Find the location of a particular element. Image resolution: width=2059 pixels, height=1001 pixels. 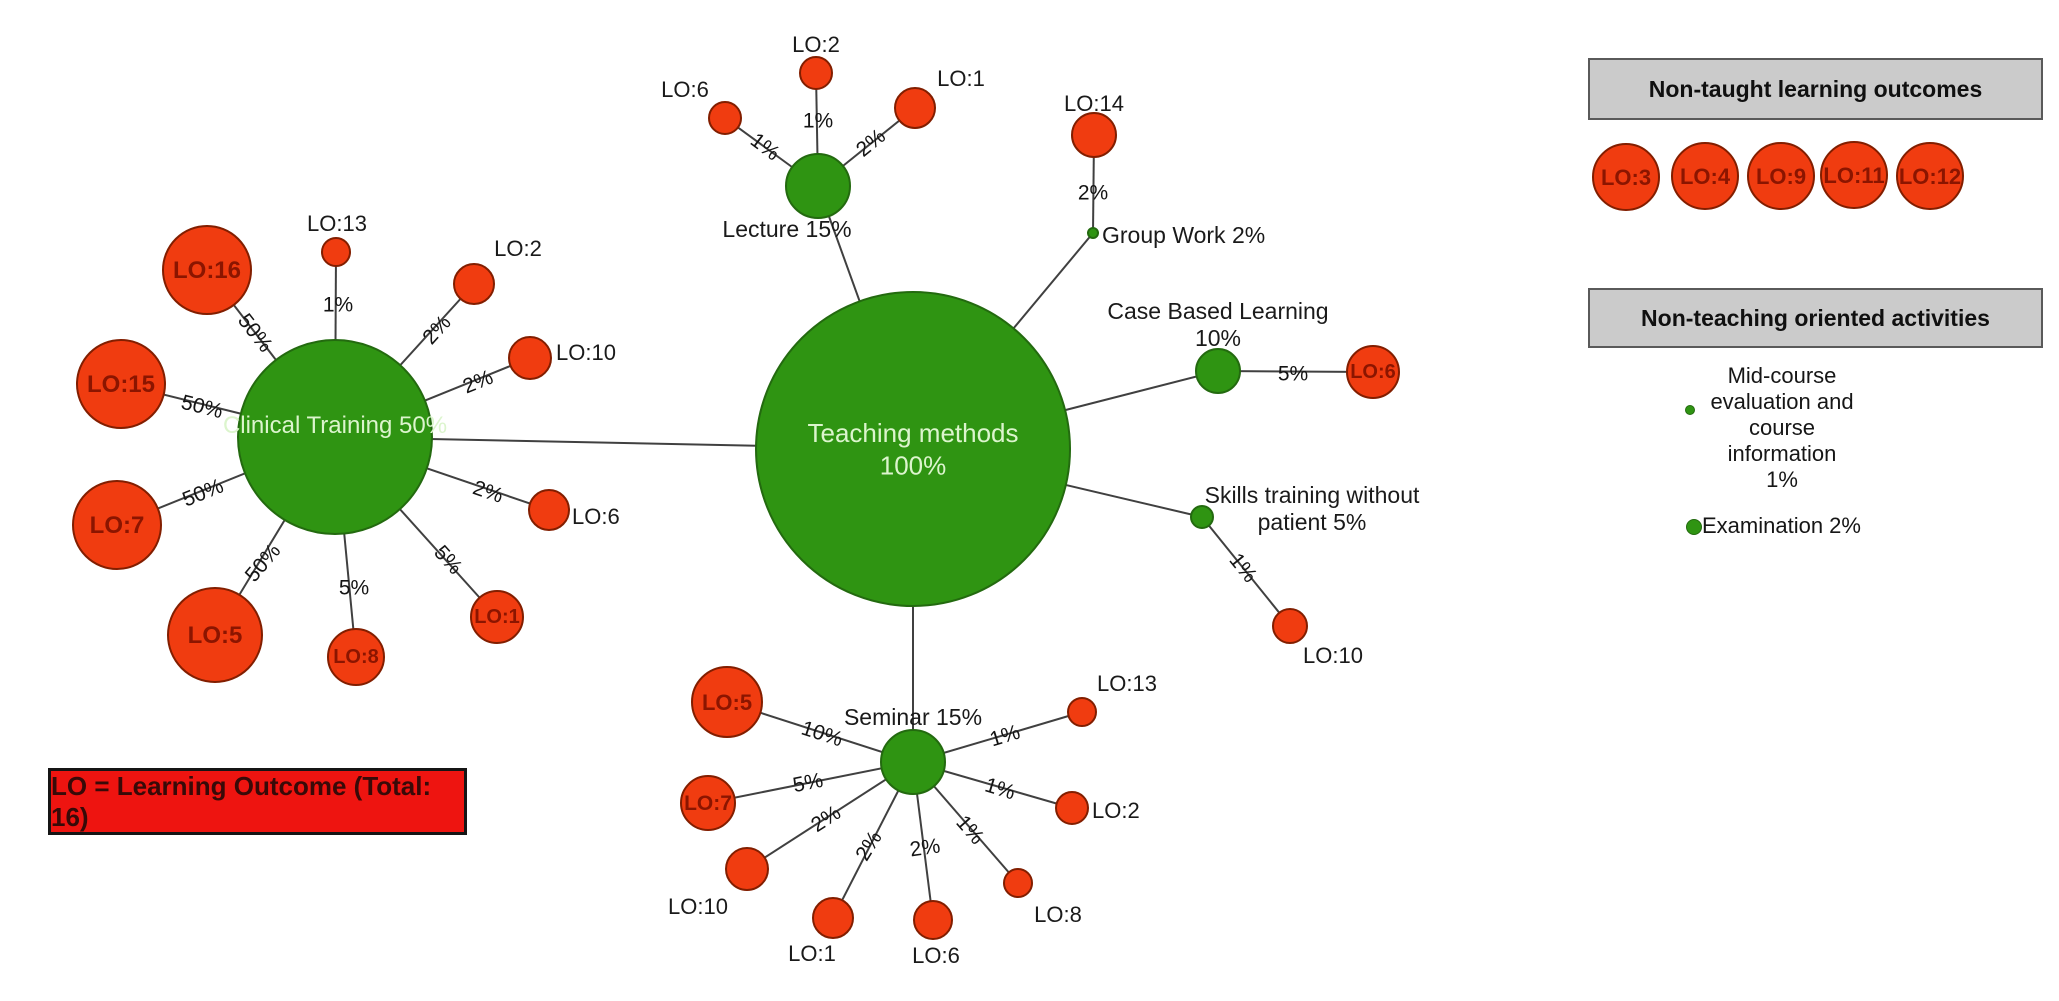

label-ct1: LO:1 is located at coordinates (497, 617).